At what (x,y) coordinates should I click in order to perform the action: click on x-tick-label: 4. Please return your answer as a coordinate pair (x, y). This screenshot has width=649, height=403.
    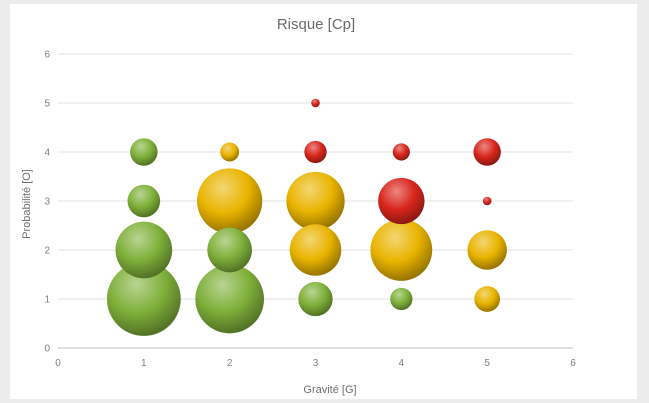
    Looking at the image, I should click on (402, 363).